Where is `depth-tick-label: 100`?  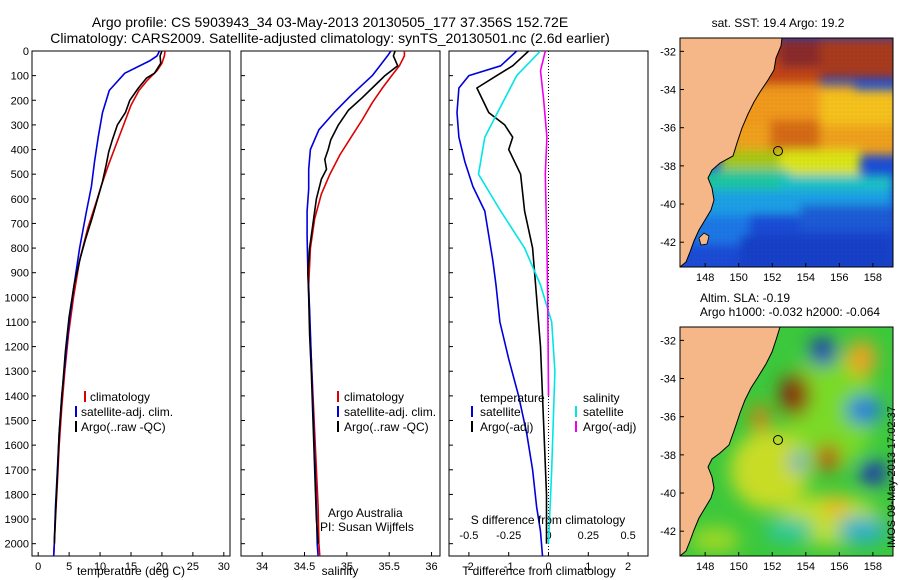 depth-tick-label: 100 is located at coordinates (20, 77).